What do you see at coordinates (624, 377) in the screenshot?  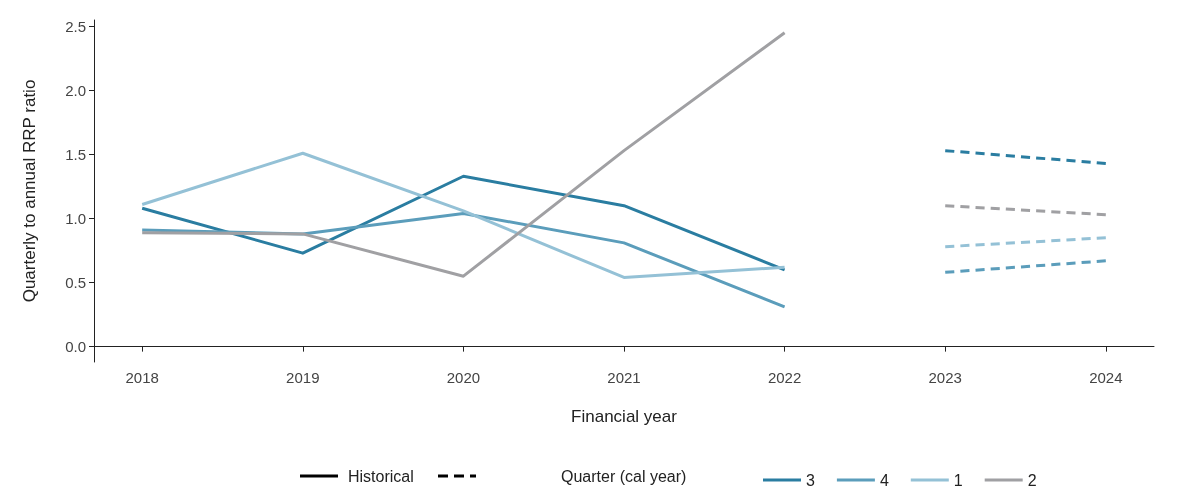 I see `x-tick-label: 2021` at bounding box center [624, 377].